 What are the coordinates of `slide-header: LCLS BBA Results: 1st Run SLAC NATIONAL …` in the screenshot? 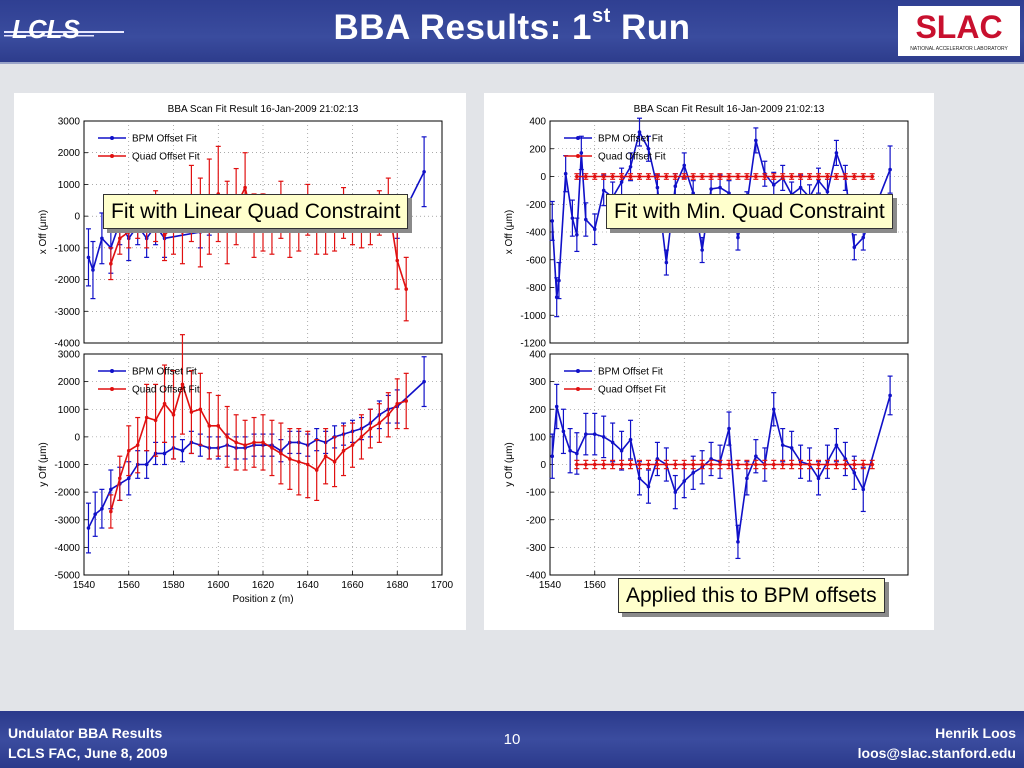 It's located at (512, 32).